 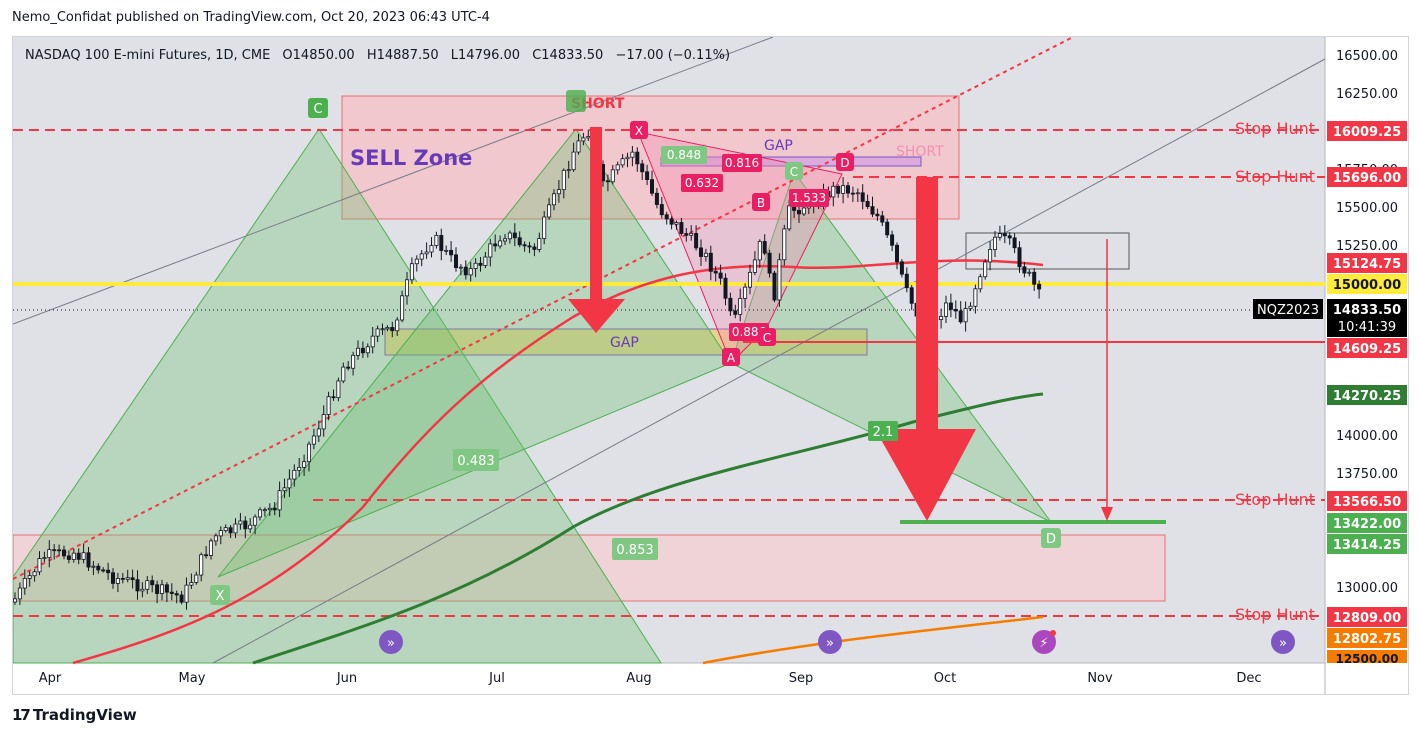 What do you see at coordinates (702, 183) in the screenshot?
I see `svg-text: 0.632` at bounding box center [702, 183].